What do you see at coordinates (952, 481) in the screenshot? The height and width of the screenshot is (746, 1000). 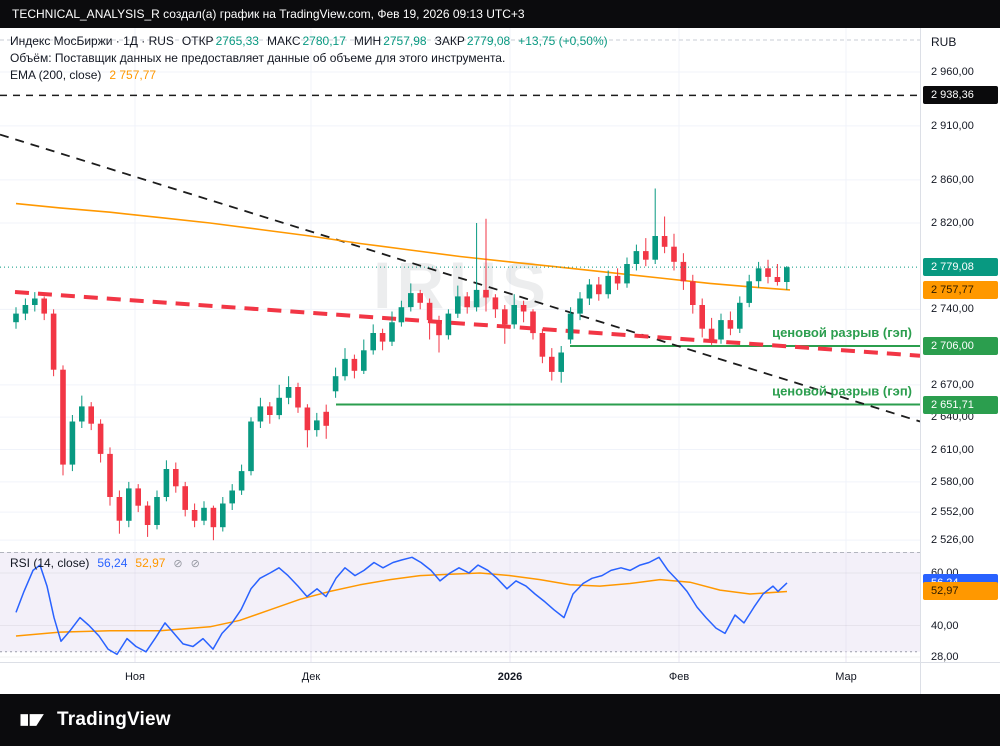 I see `price-axis-label: 2 580,00` at bounding box center [952, 481].